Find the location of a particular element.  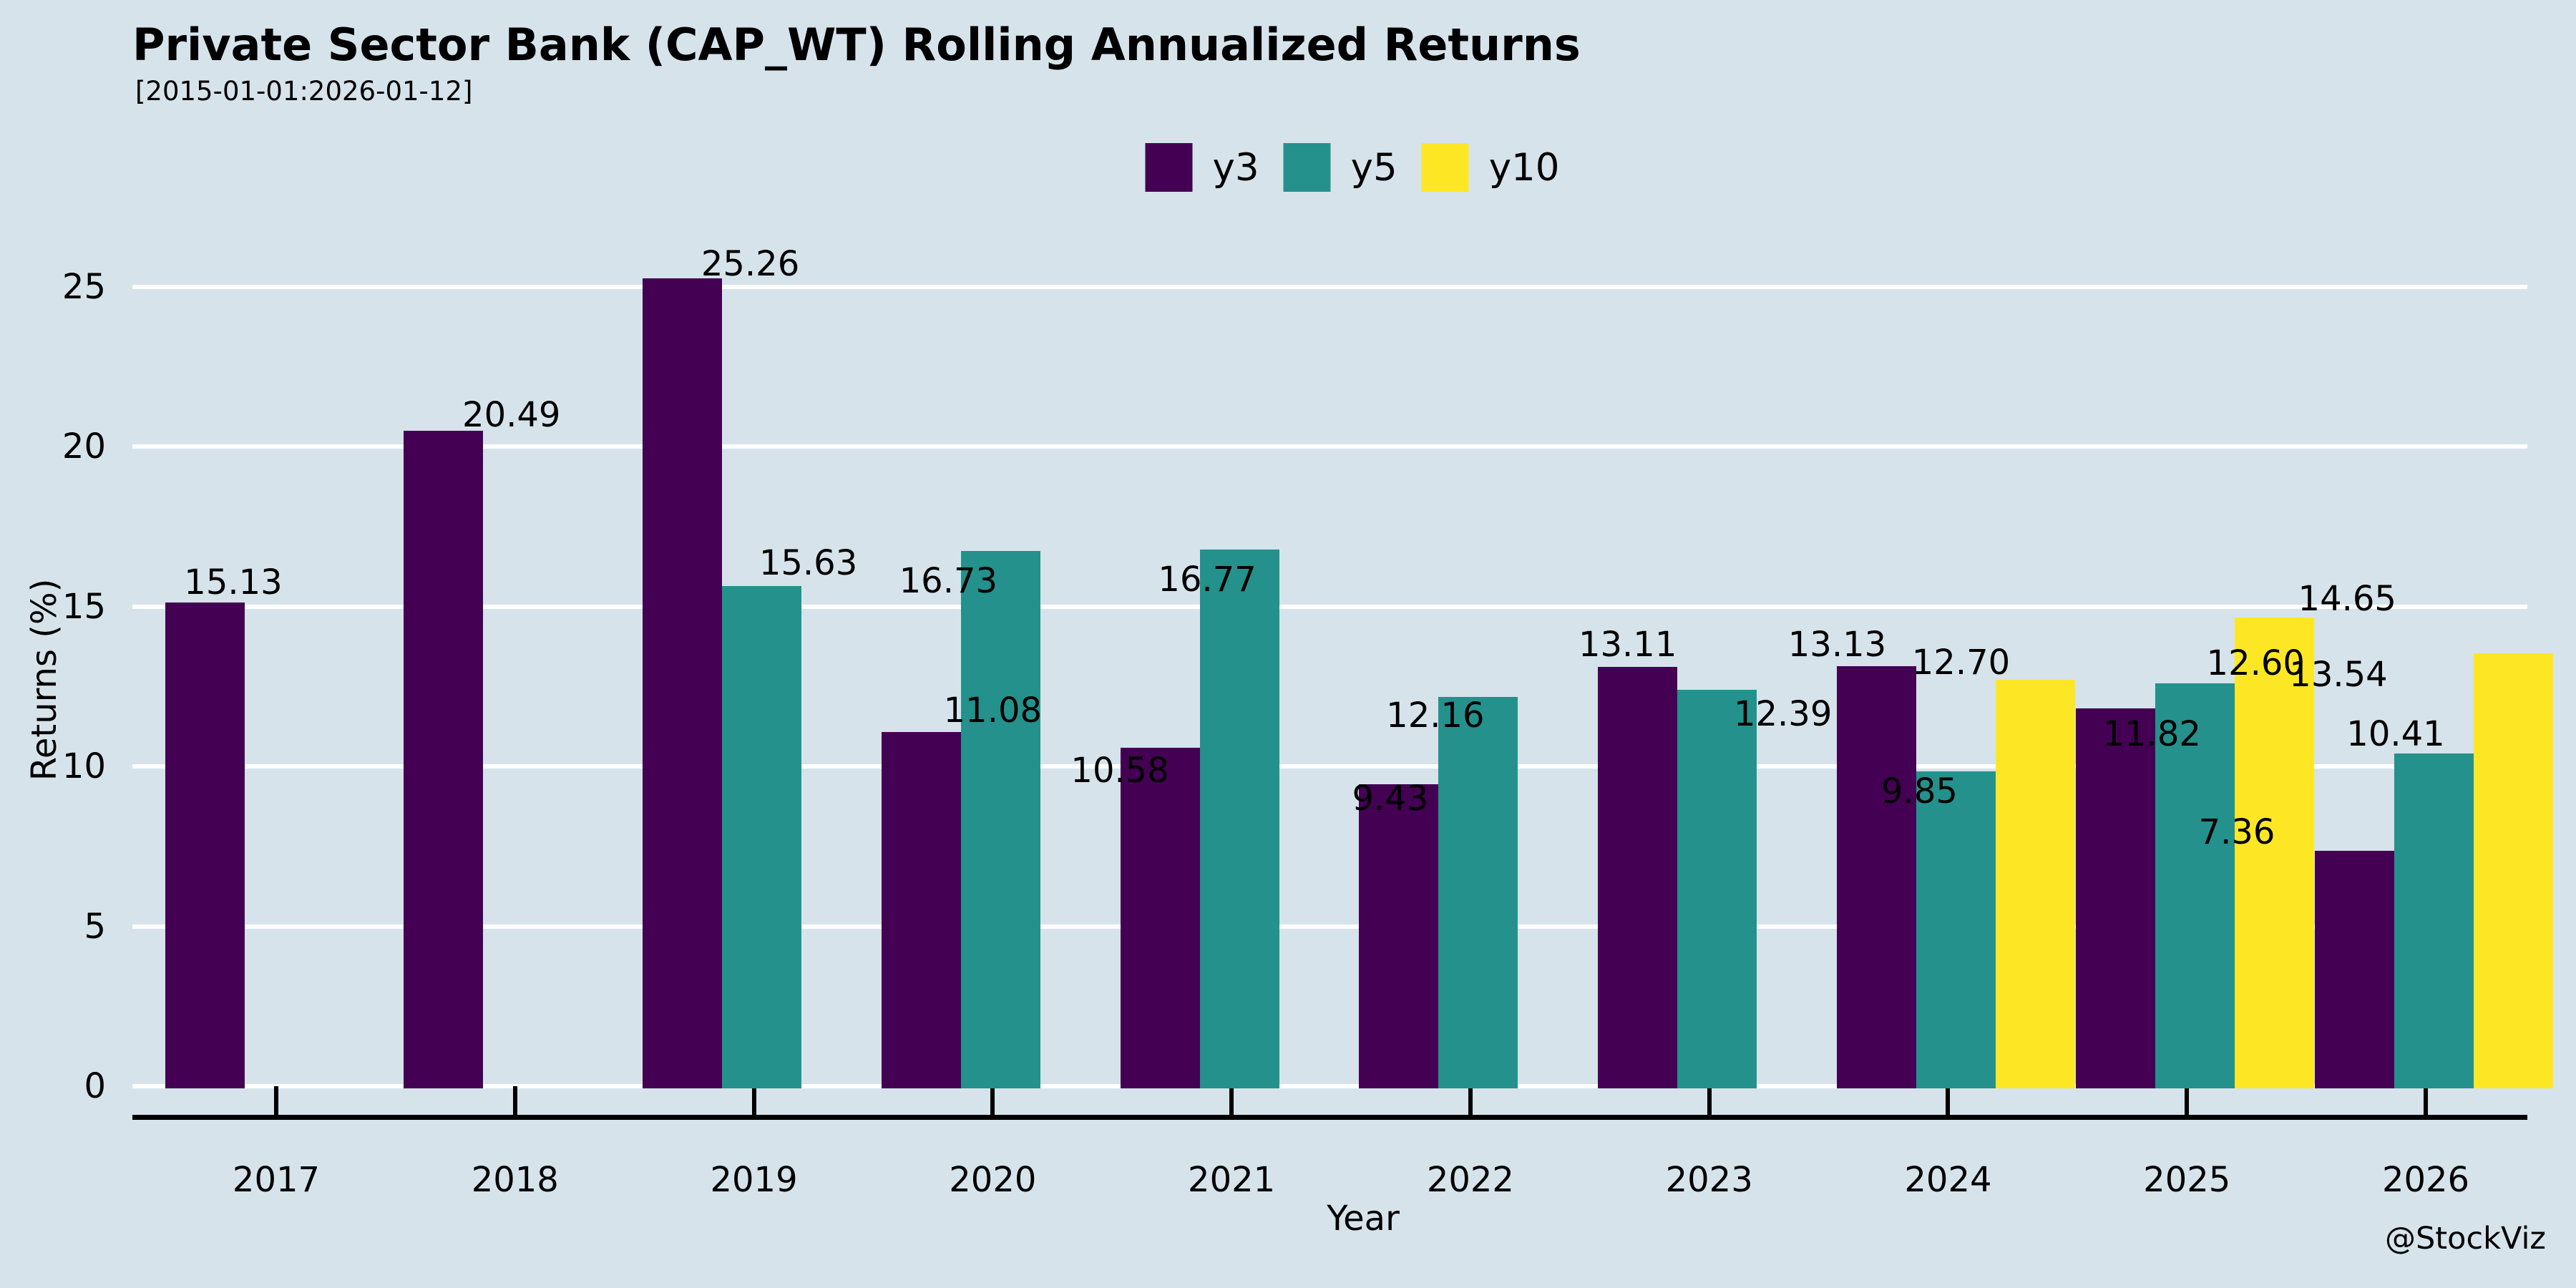

legend-label-y10: y10 is located at coordinates (1524, 167).